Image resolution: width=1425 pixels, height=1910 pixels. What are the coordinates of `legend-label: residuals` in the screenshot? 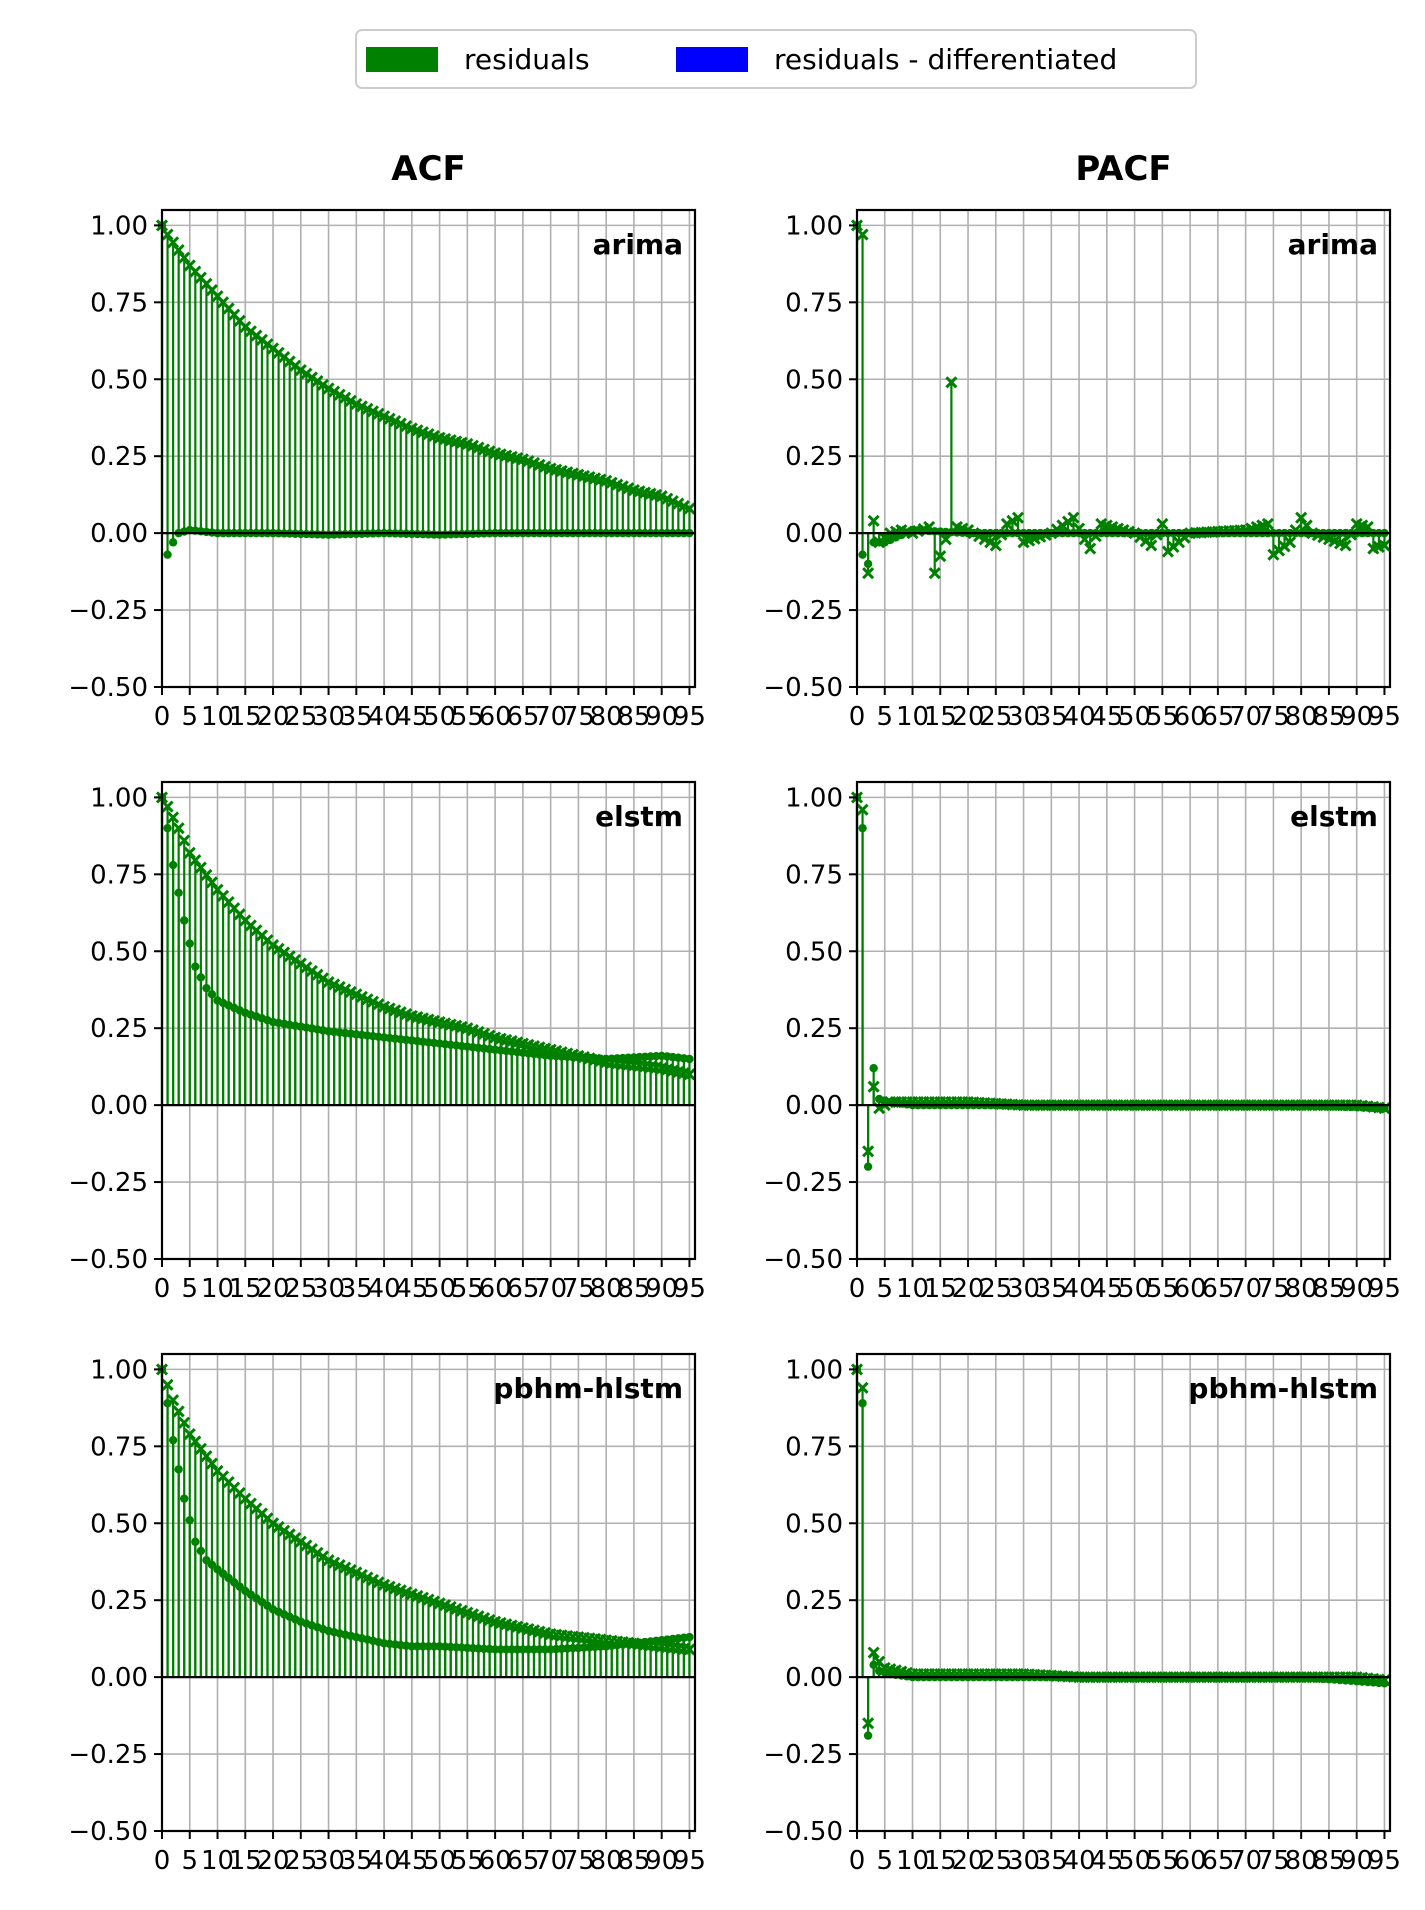 It's located at (527, 59).